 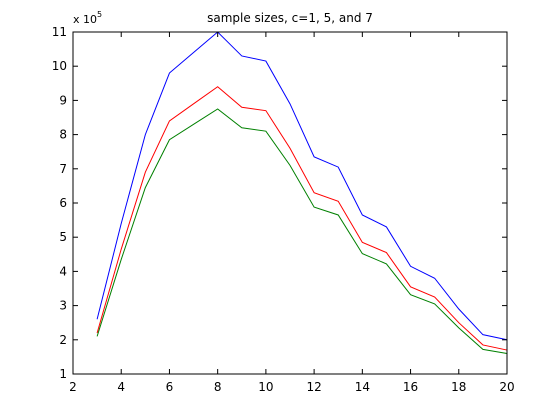 I want to click on y-tick-label: 4, so click(x=63, y=271).